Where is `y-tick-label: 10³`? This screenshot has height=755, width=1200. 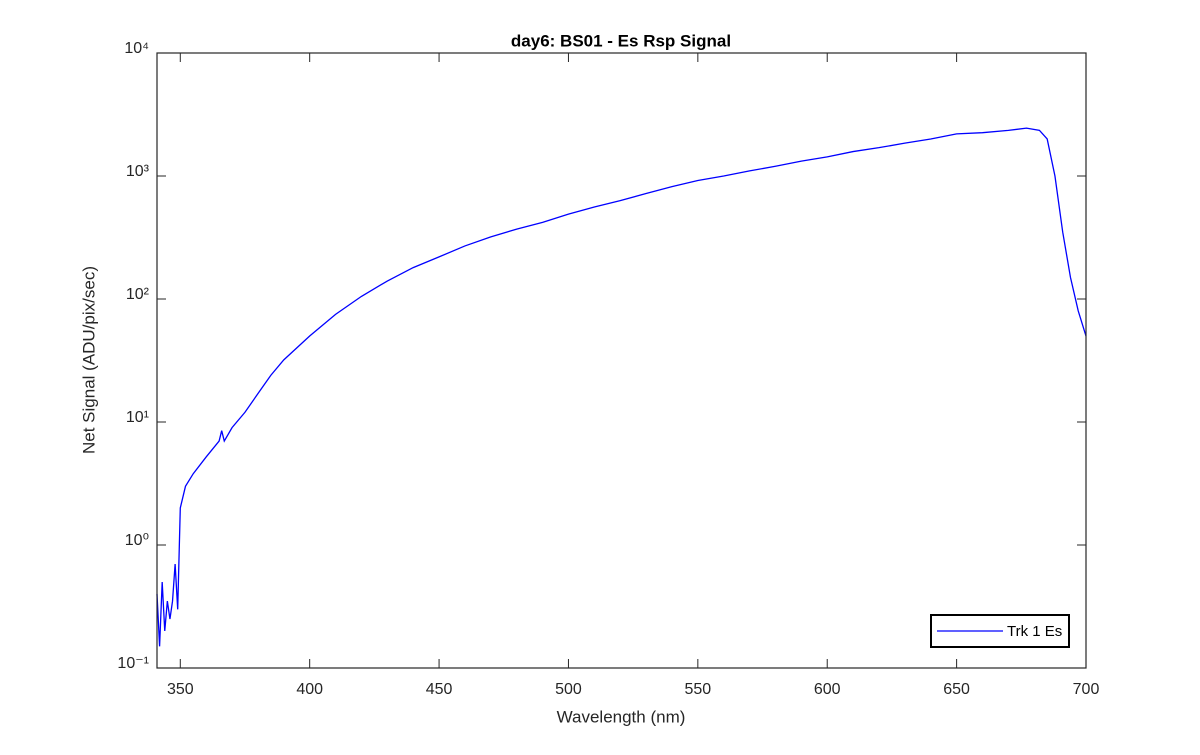 y-tick-label: 10³ is located at coordinates (138, 171).